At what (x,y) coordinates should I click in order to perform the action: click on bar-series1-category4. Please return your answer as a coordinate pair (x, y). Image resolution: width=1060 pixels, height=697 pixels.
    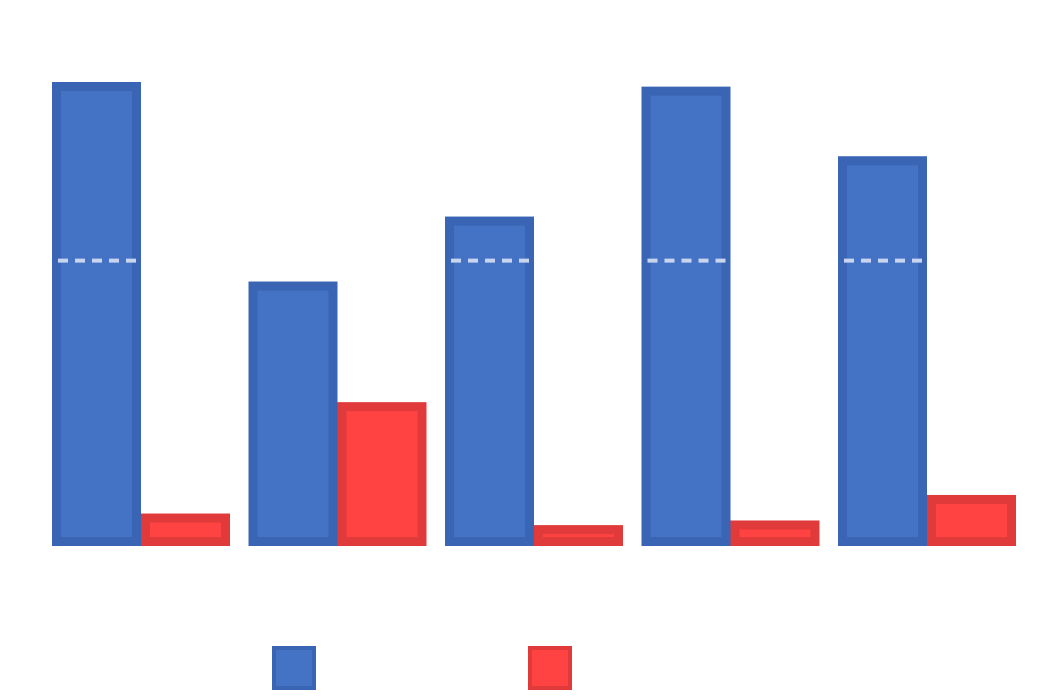
    Looking at the image, I should click on (686, 316).